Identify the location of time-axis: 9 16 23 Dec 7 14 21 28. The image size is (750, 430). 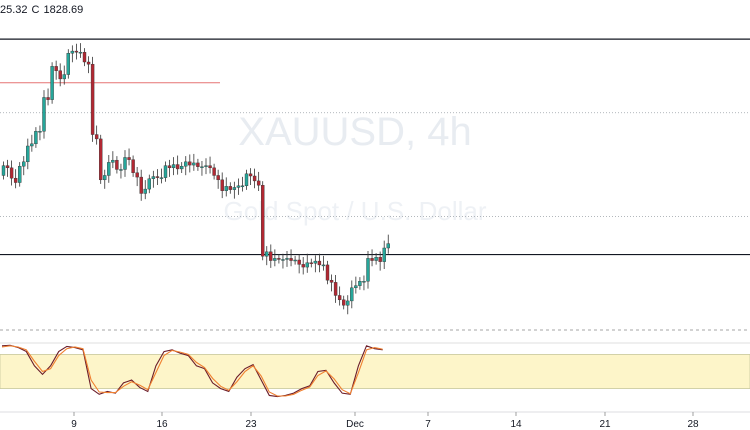
(375, 420).